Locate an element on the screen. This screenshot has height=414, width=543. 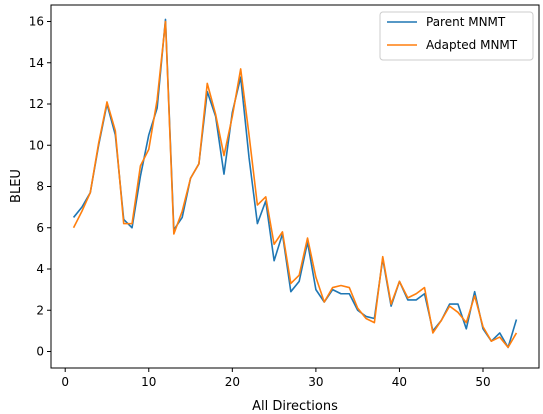
y-tick-label: 8 is located at coordinates (40, 187).